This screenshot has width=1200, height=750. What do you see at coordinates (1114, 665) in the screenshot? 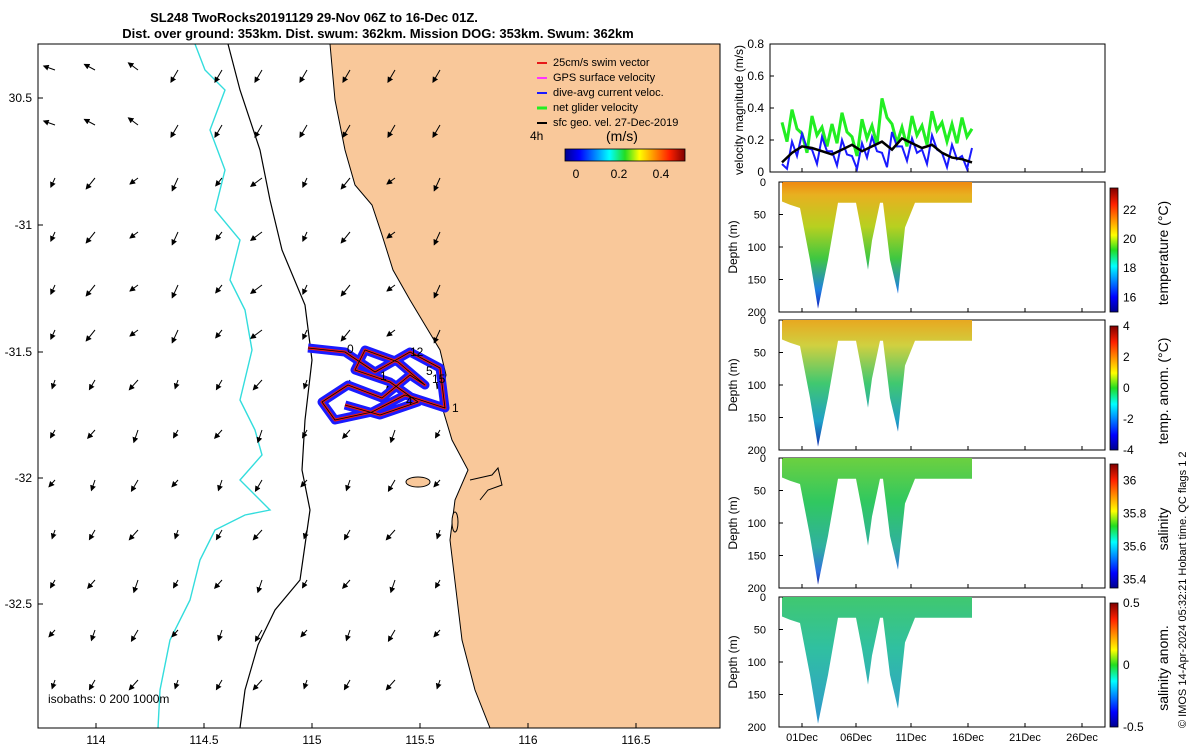
I see `section-colorbar` at bounding box center [1114, 665].